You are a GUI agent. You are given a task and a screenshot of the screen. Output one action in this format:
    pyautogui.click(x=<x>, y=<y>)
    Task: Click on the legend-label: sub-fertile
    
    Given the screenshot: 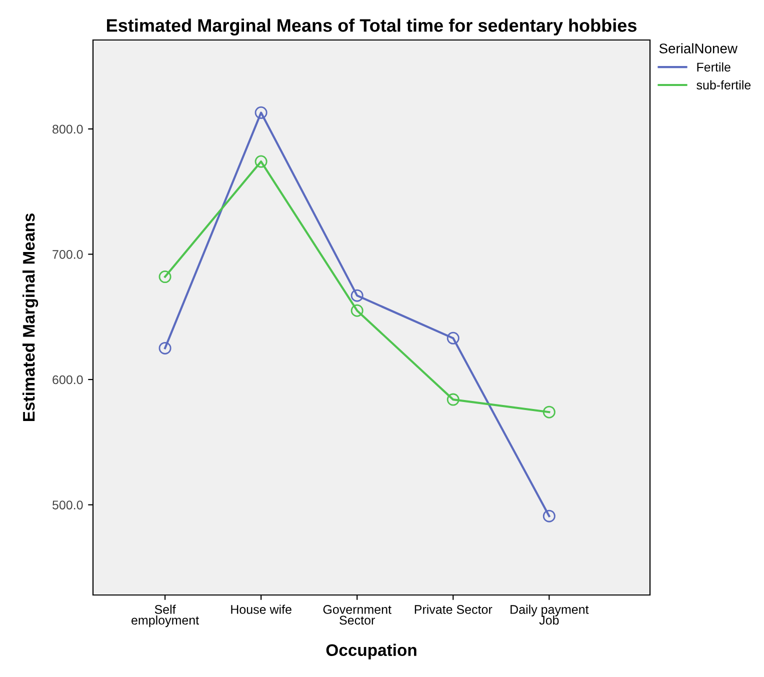 What is the action you would take?
    pyautogui.click(x=723, y=85)
    